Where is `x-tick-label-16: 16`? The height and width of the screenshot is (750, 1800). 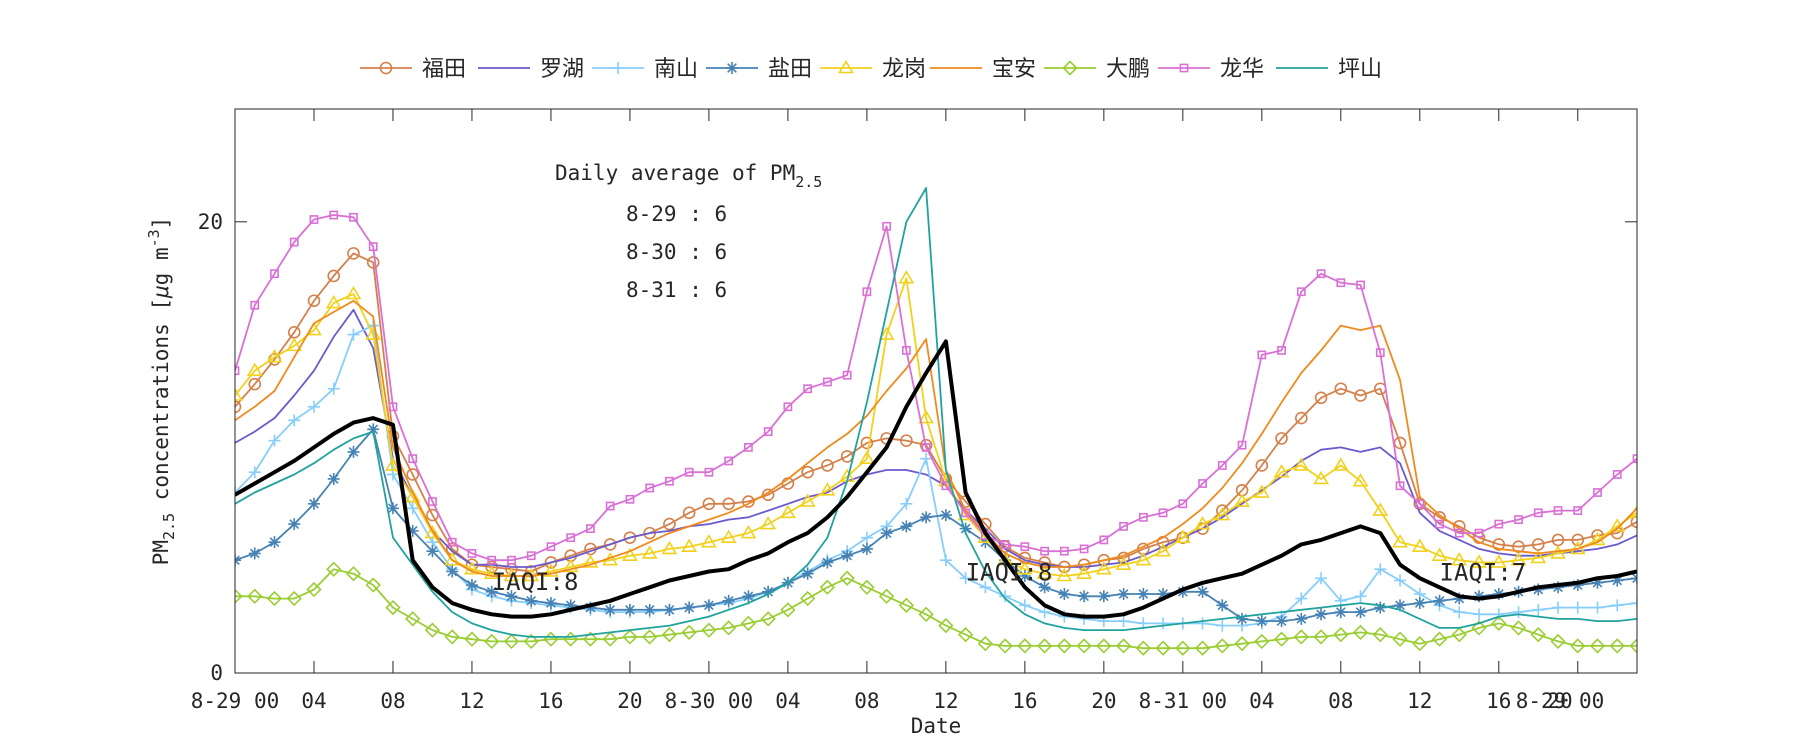
x-tick-label-16: 16 is located at coordinates (1498, 701).